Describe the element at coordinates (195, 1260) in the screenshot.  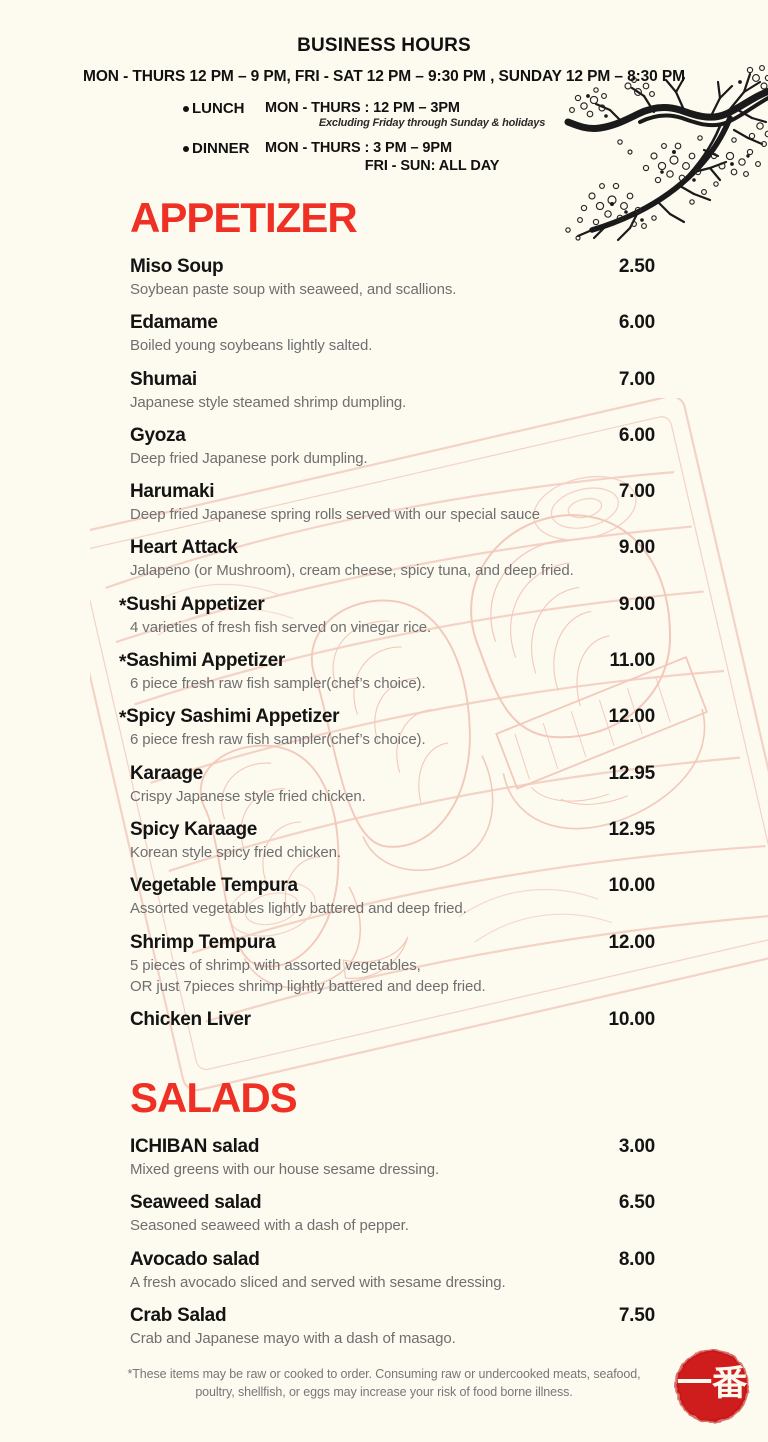
I see `menu-item-name: Avocado salad` at that location.